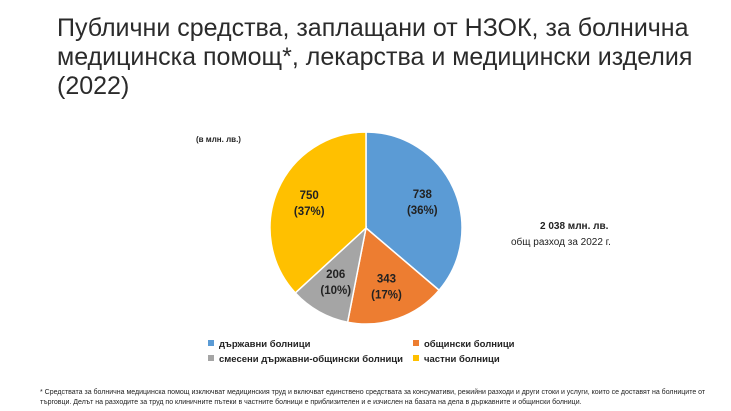 The width and height of the screenshot is (731, 411). I want to click on total-label: общ разход за 2022 г., so click(561, 242).